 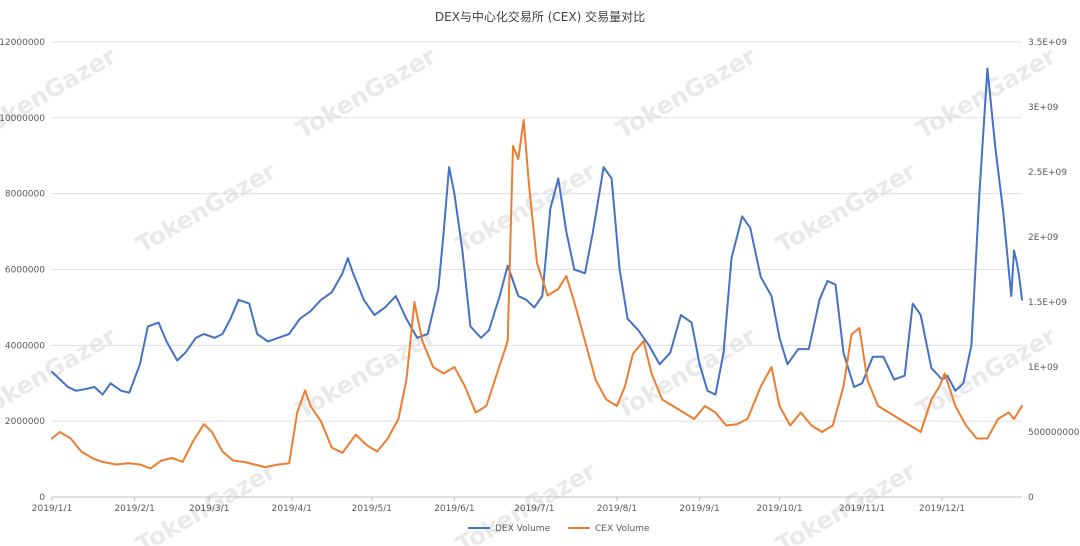 What do you see at coordinates (1047, 303) in the screenshot?
I see `right-tick-label: 1.5E+09` at bounding box center [1047, 303].